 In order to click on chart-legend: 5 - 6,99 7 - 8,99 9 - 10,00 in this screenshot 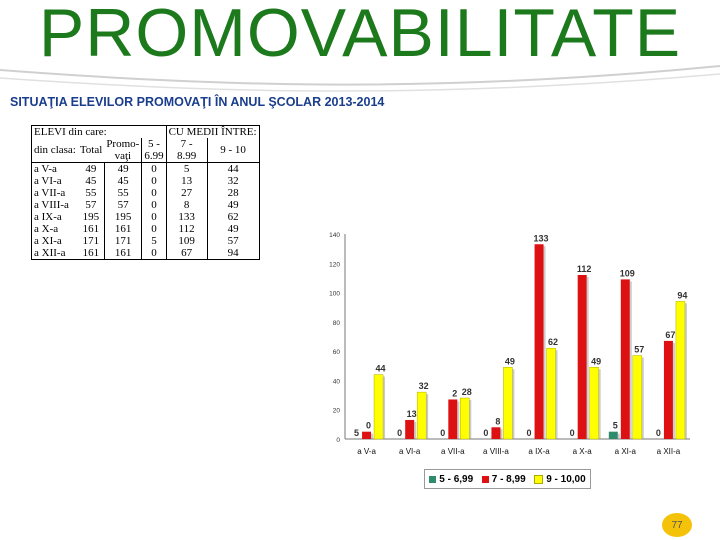, I will do `click(507, 479)`.